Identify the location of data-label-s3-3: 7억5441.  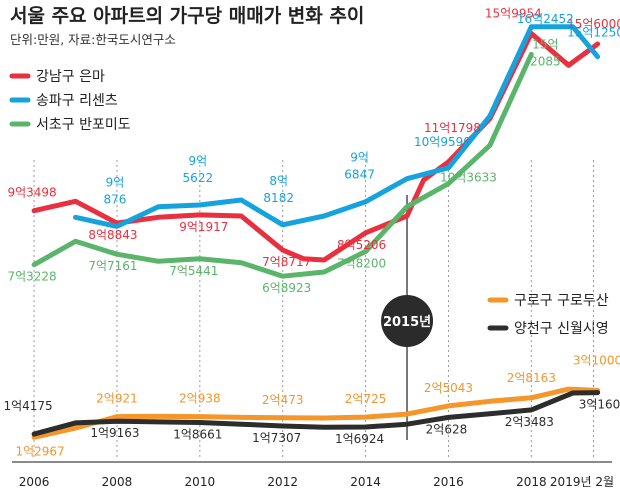
(193, 271).